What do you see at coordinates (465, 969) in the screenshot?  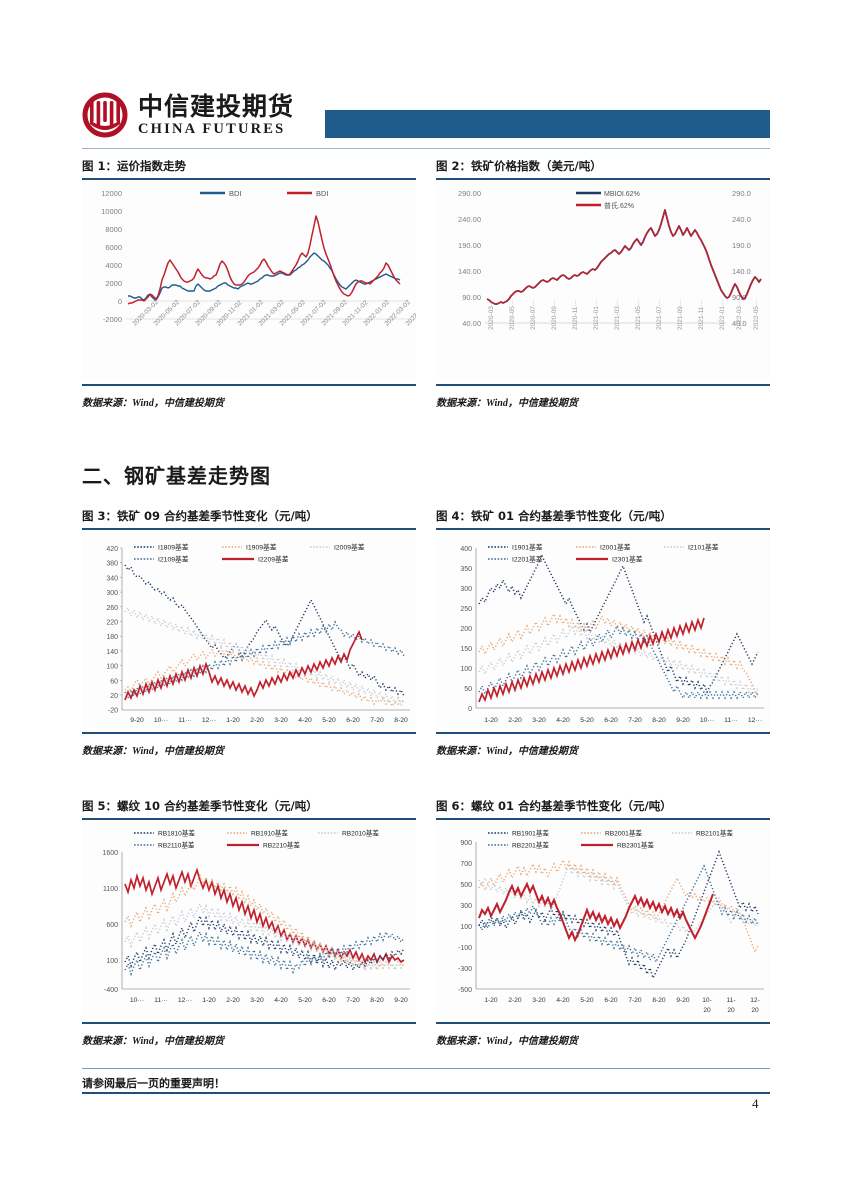 I see `svg-text: -300` at bounding box center [465, 969].